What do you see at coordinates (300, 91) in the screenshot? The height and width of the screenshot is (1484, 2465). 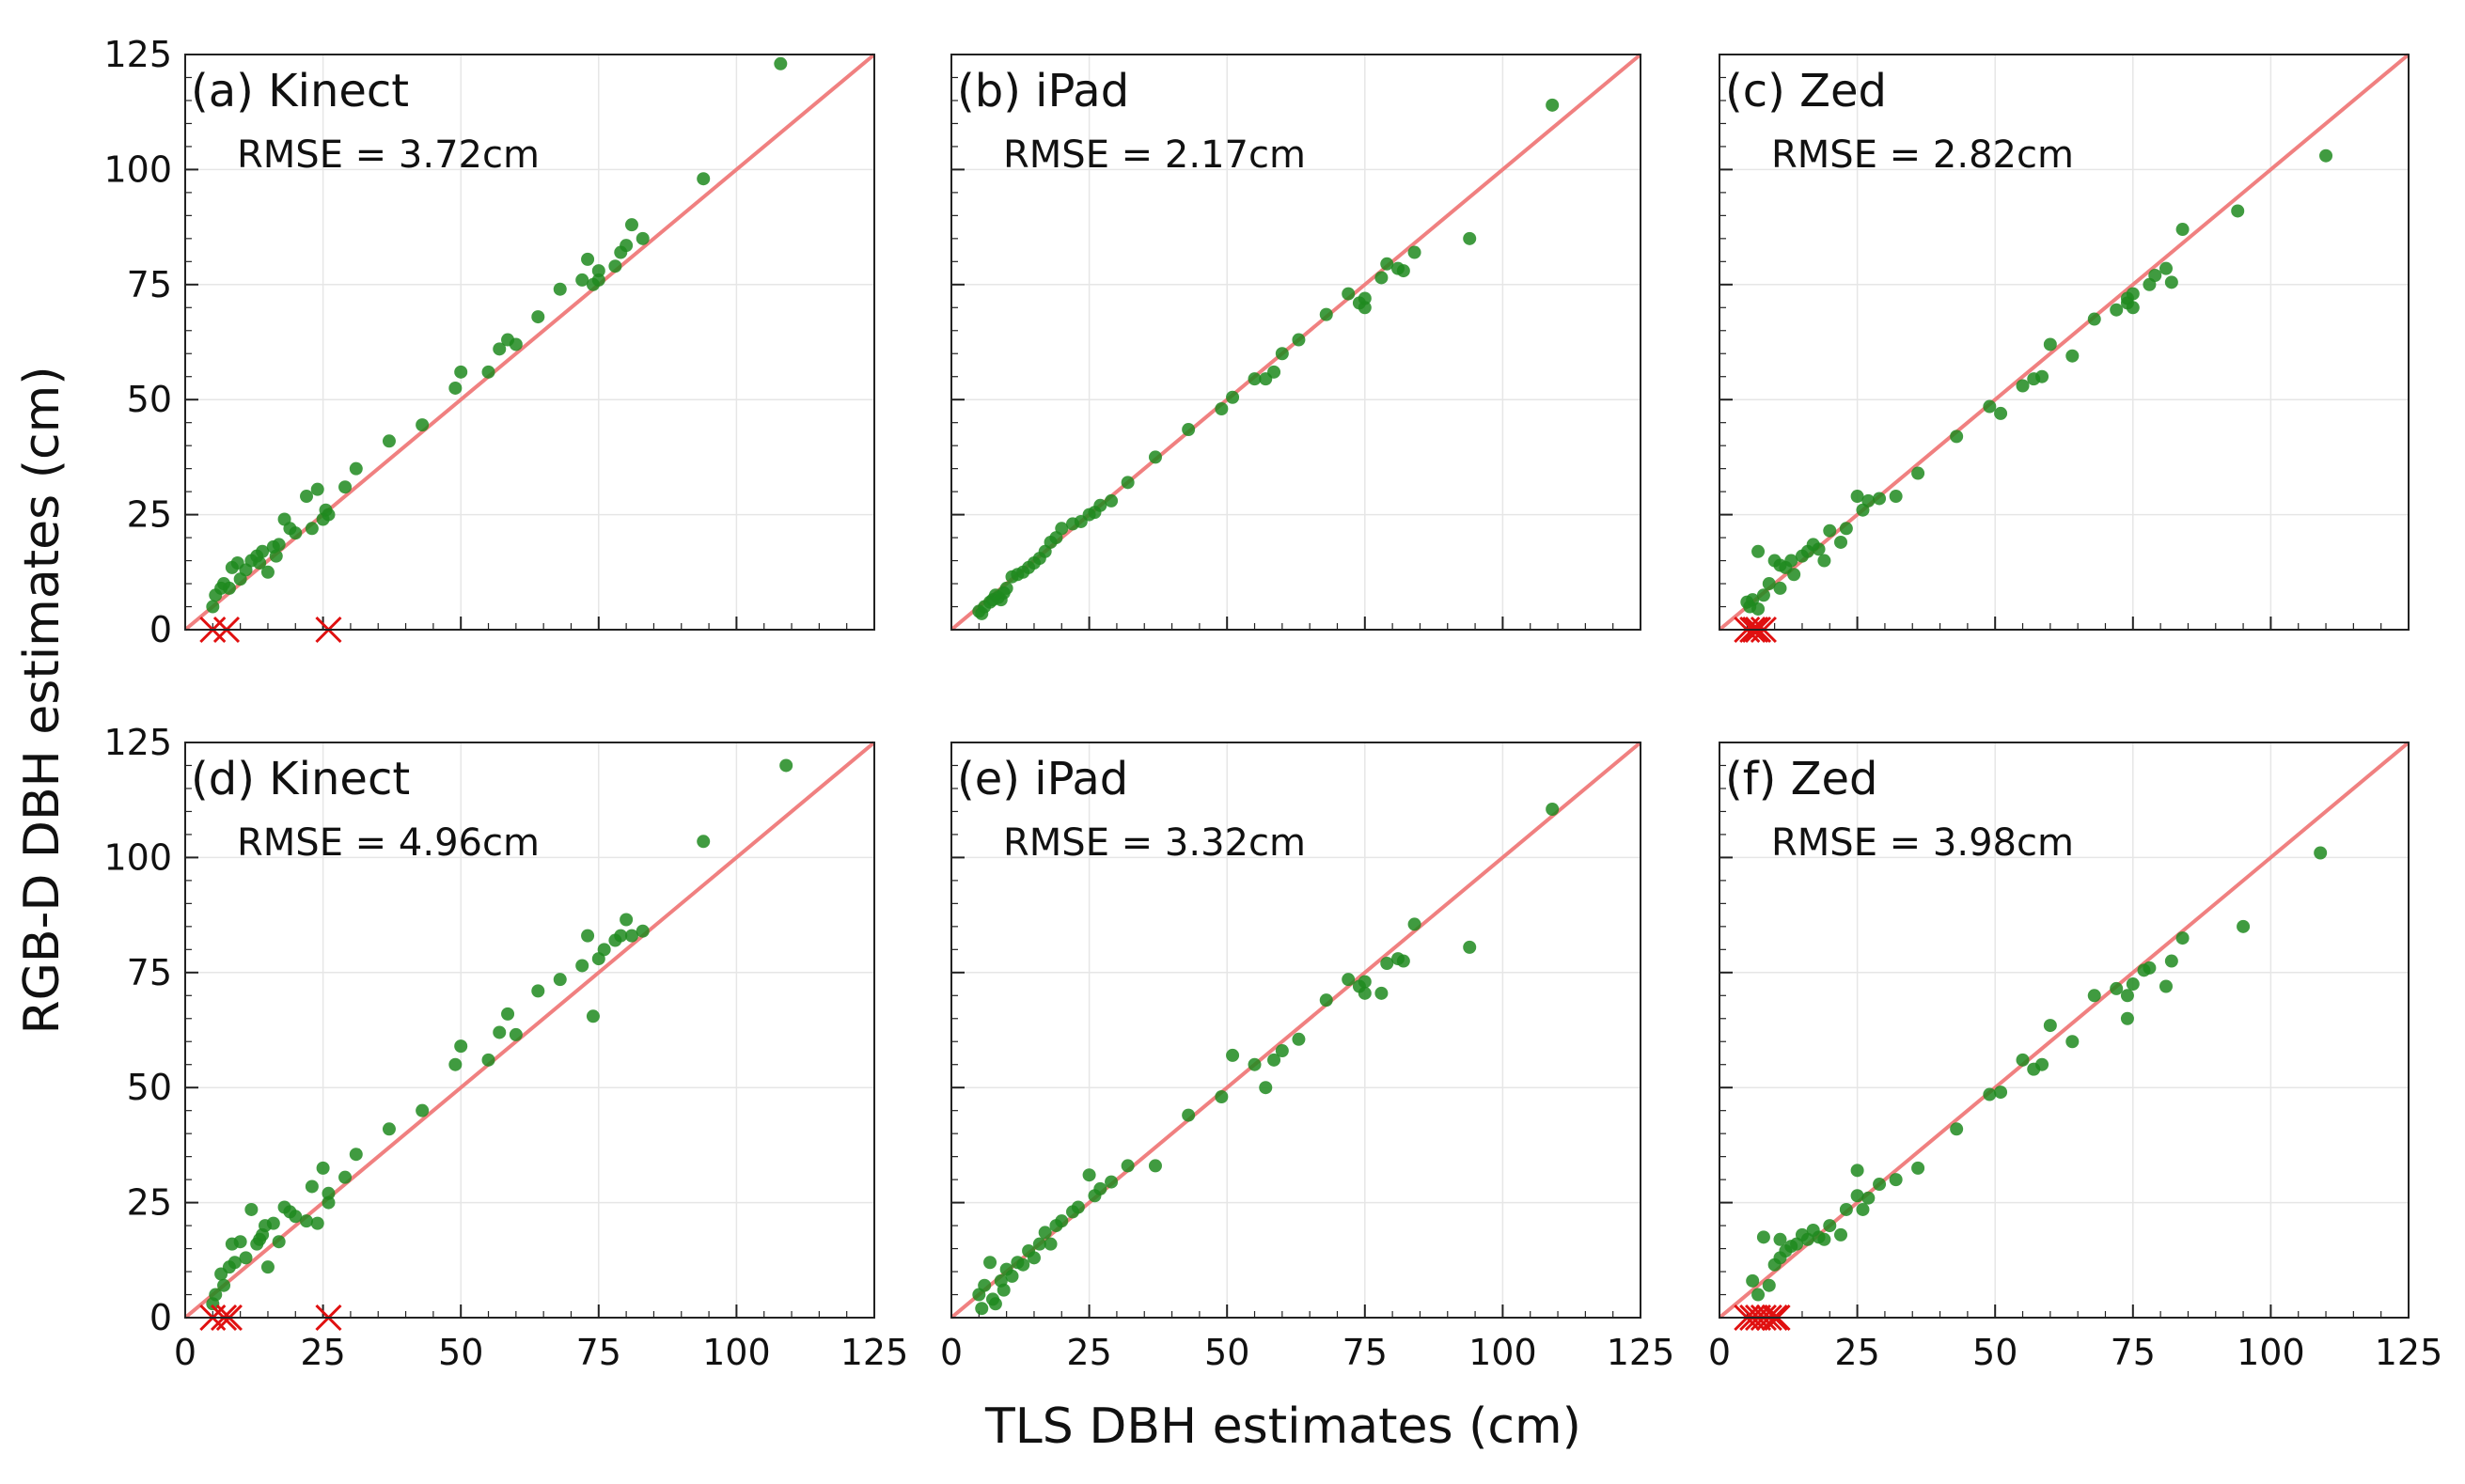 I see `panel-title: (a) Kinect` at bounding box center [300, 91].